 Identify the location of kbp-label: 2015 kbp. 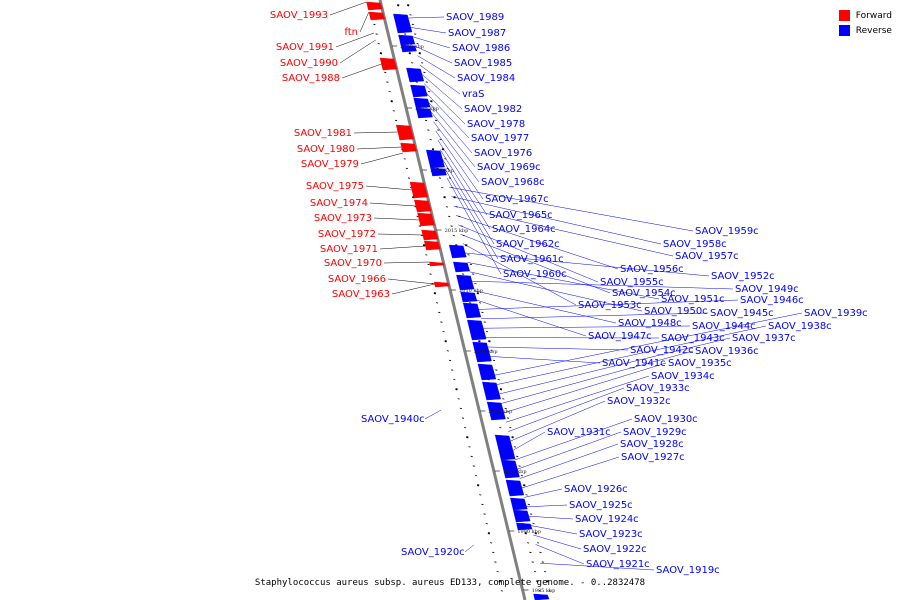
(457, 231).